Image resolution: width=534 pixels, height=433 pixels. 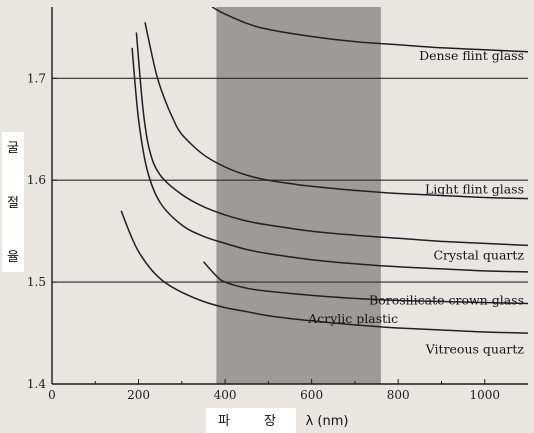 What do you see at coordinates (369, 30) in the screenshot?
I see `series-line-dense-flint-glass` at bounding box center [369, 30].